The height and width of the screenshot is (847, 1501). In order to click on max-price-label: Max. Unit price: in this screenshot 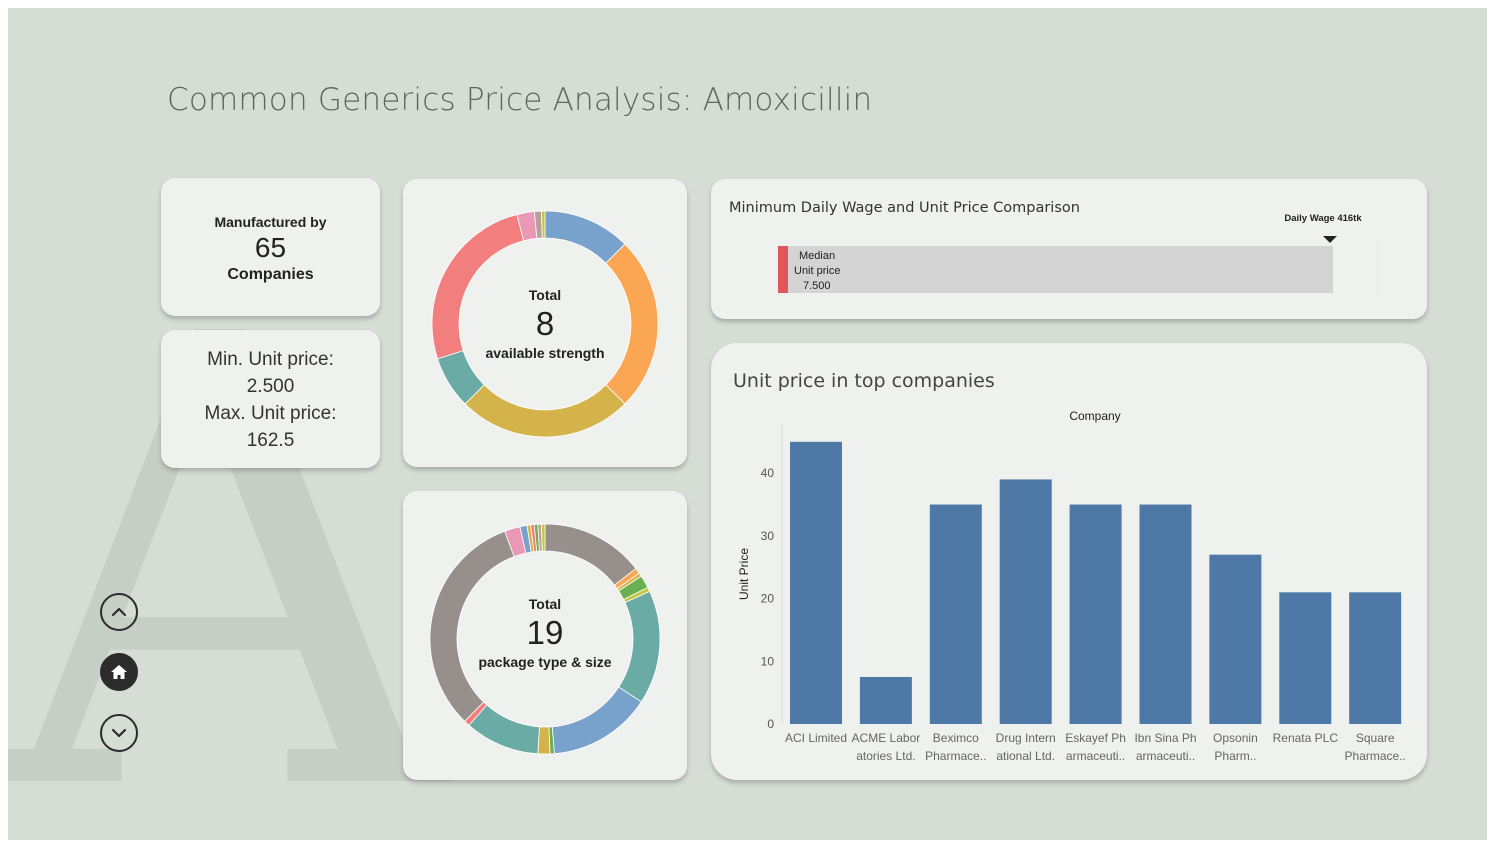, I will do `click(270, 413)`.